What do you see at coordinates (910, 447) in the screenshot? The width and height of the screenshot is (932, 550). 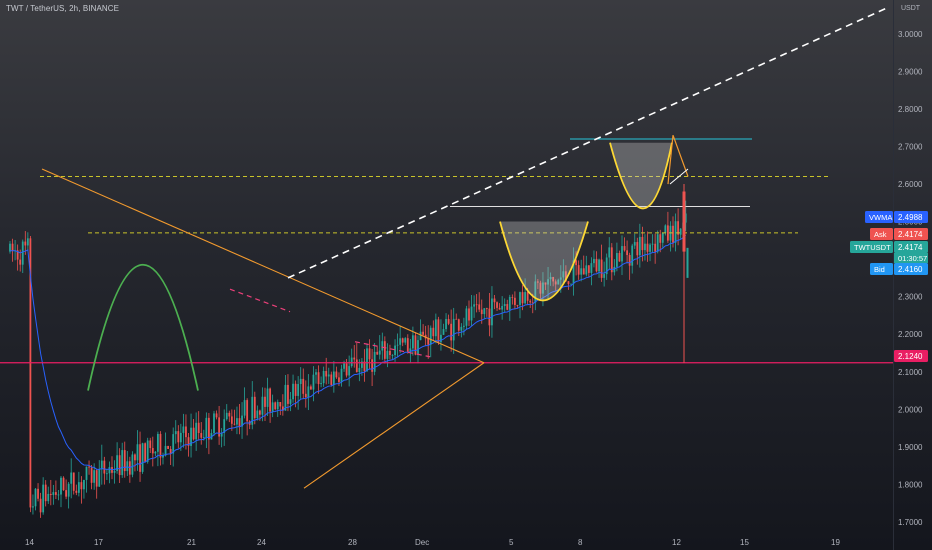 I see `price-tick-label: 1.9000` at bounding box center [910, 447].